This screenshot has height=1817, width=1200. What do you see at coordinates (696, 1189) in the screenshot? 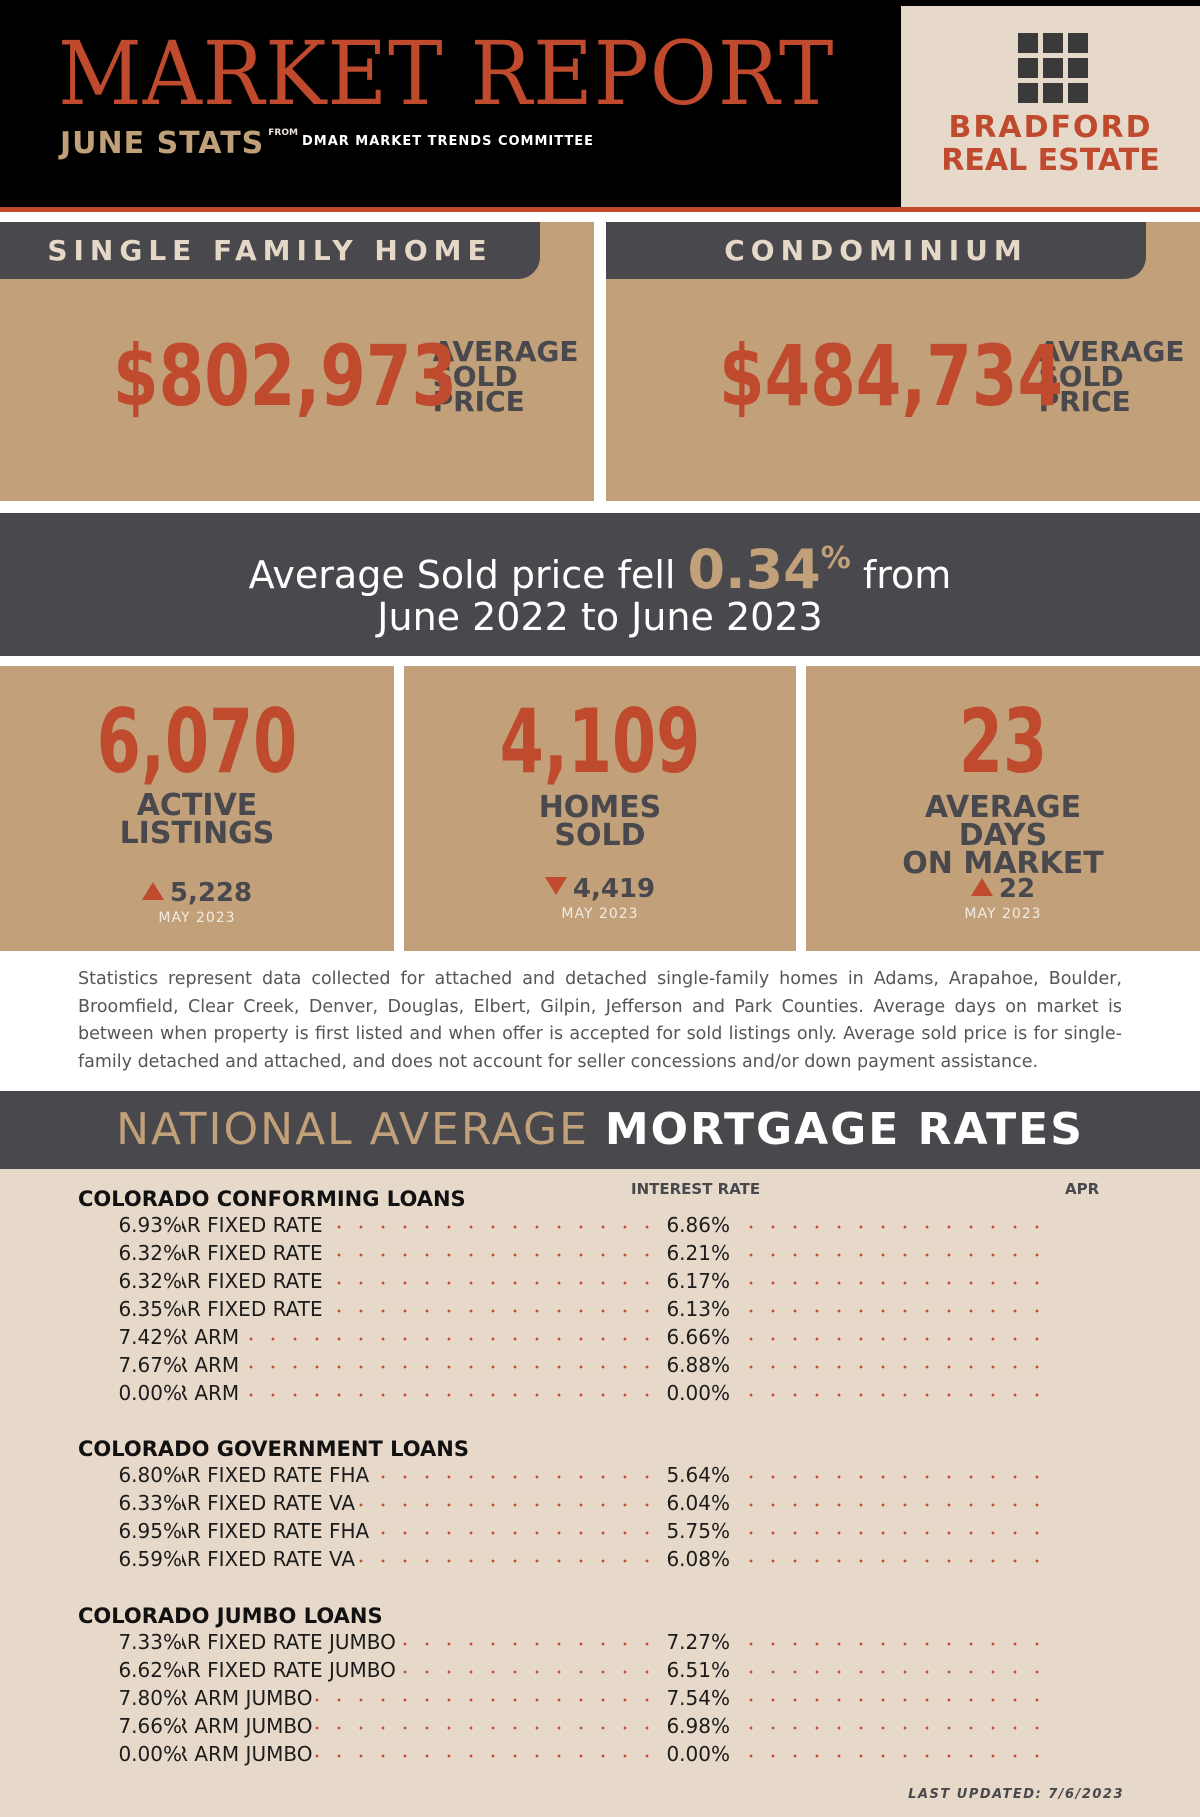
I see `column-header-interest-rate: INTEREST RATE` at bounding box center [696, 1189].